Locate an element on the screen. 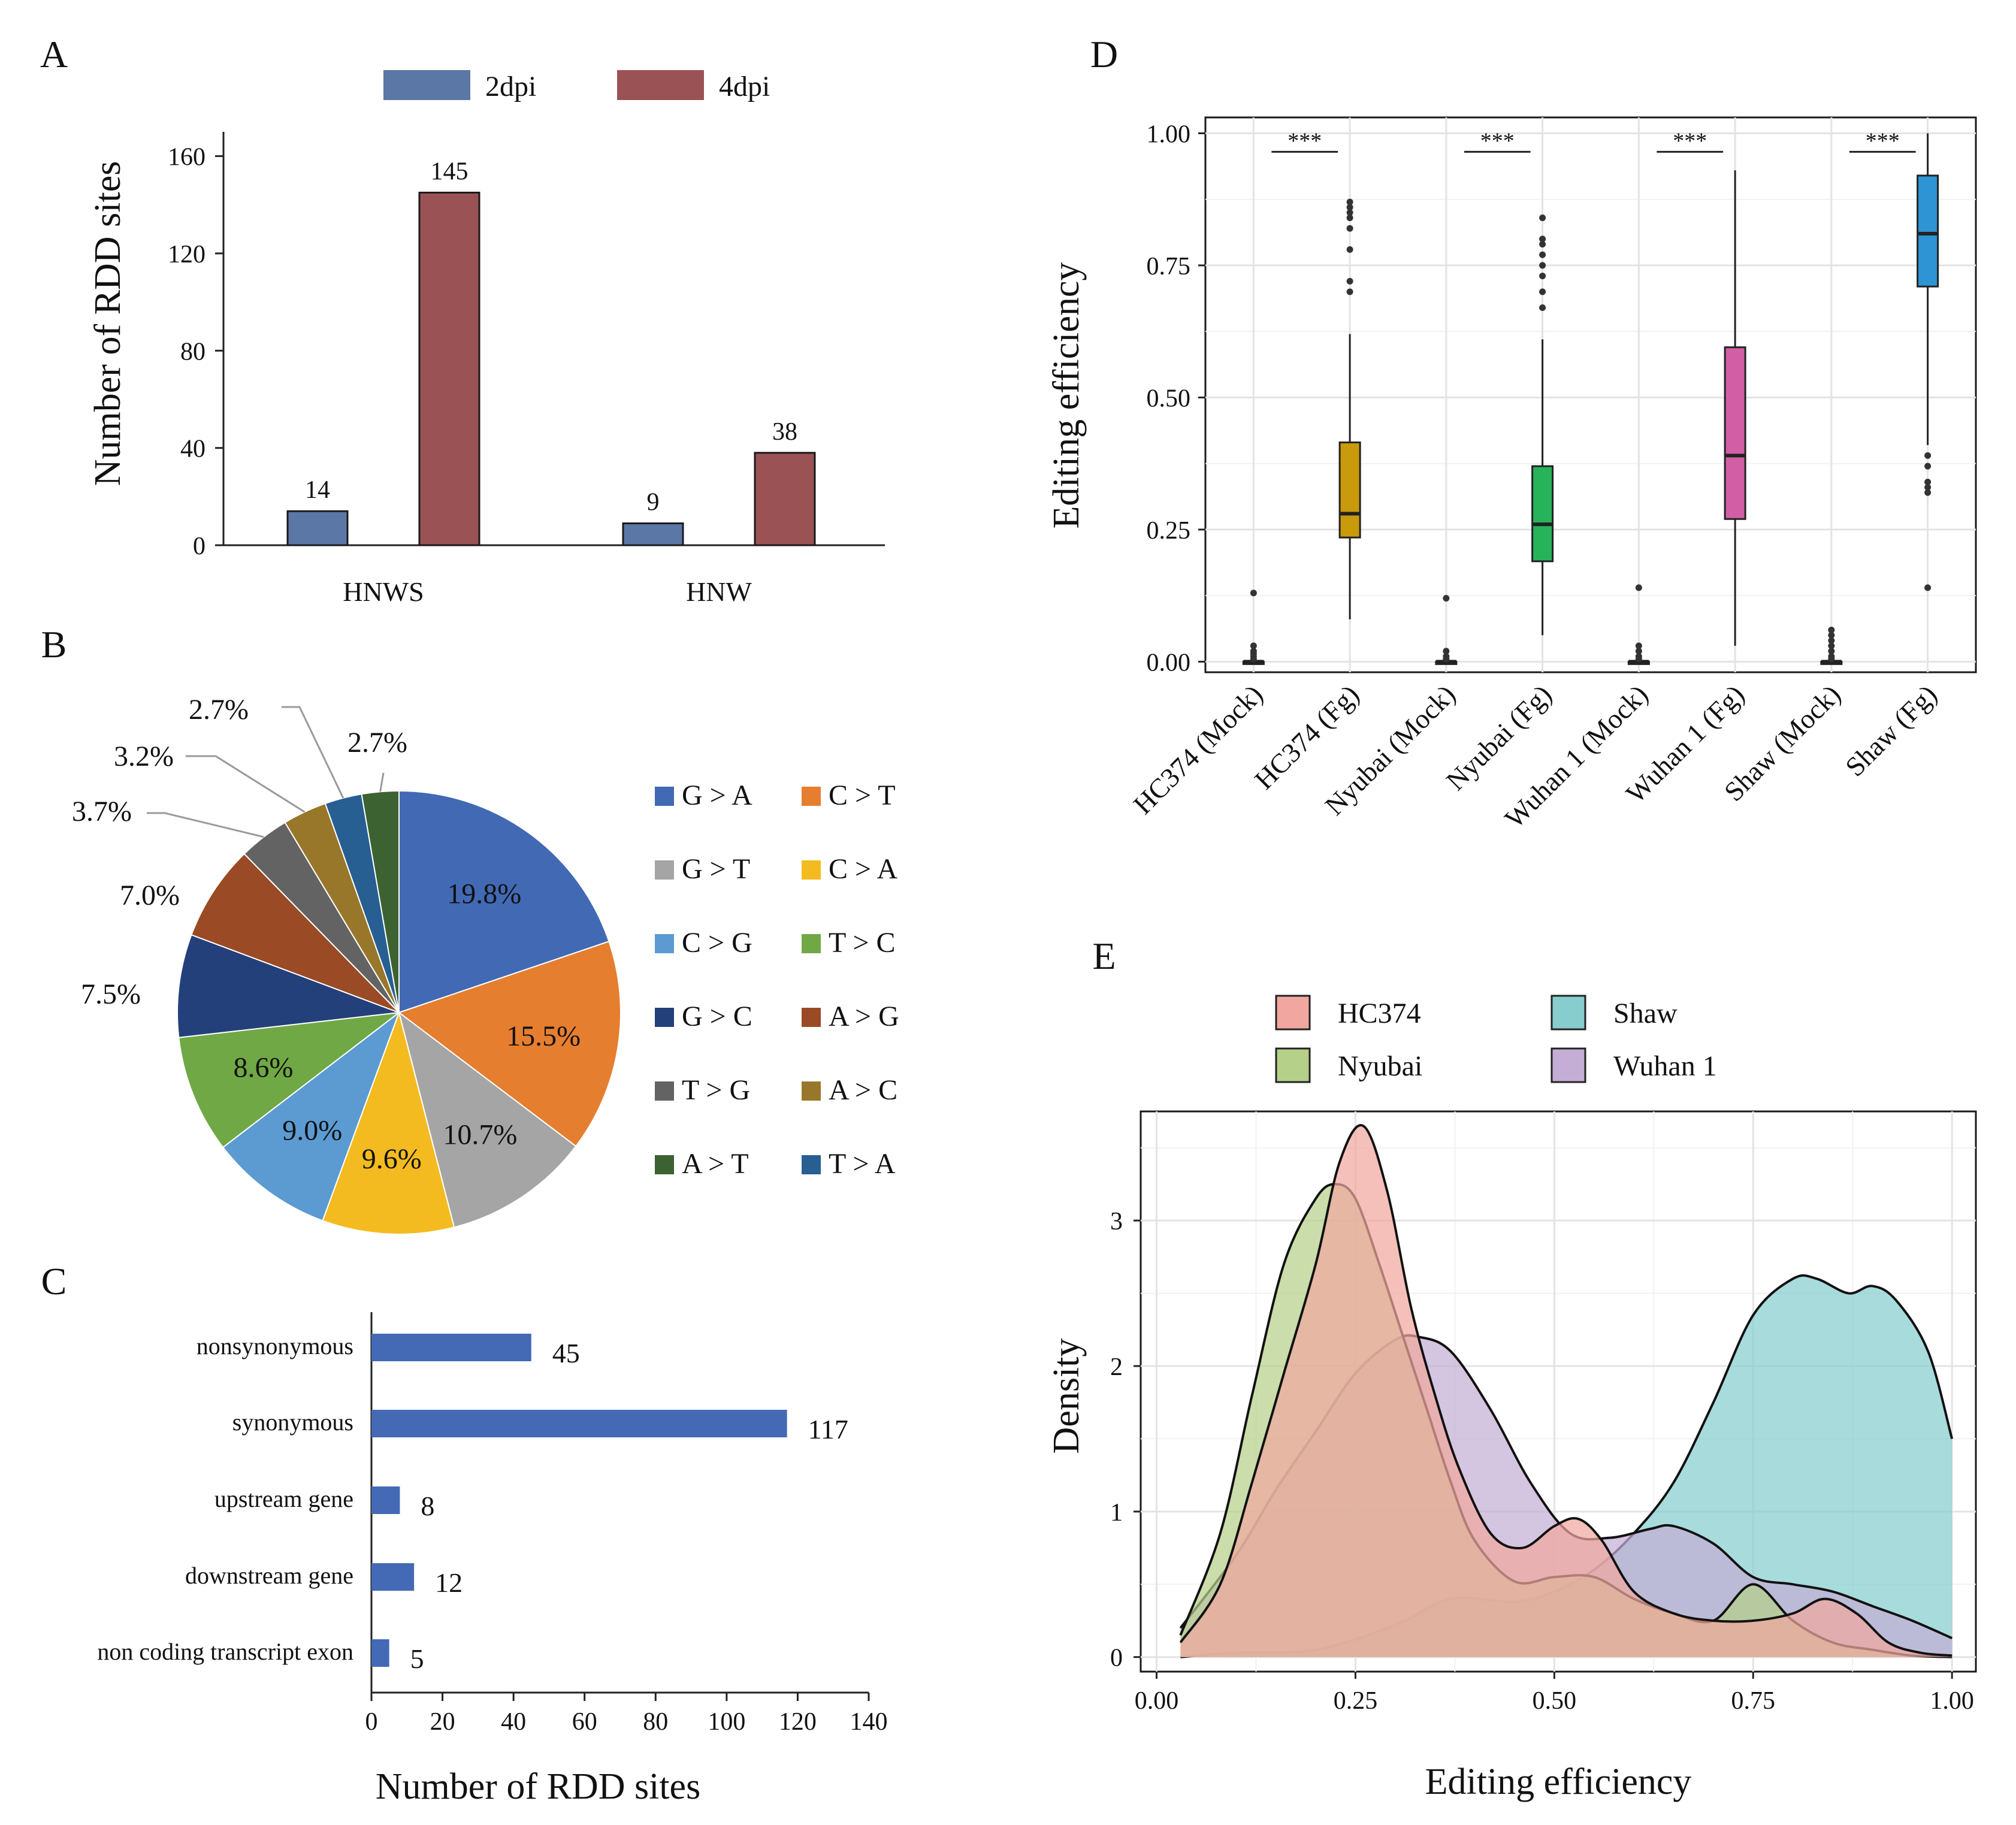 The width and height of the screenshot is (2016, 1825). legend-label: T > G is located at coordinates (716, 1090).